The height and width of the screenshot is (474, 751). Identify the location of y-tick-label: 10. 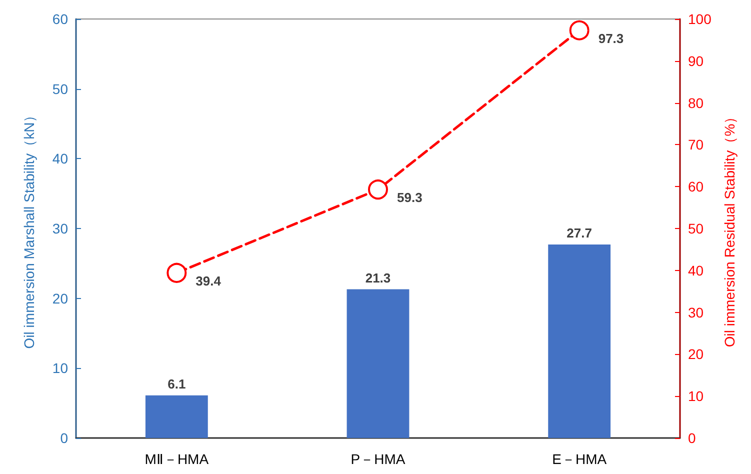
(60, 368).